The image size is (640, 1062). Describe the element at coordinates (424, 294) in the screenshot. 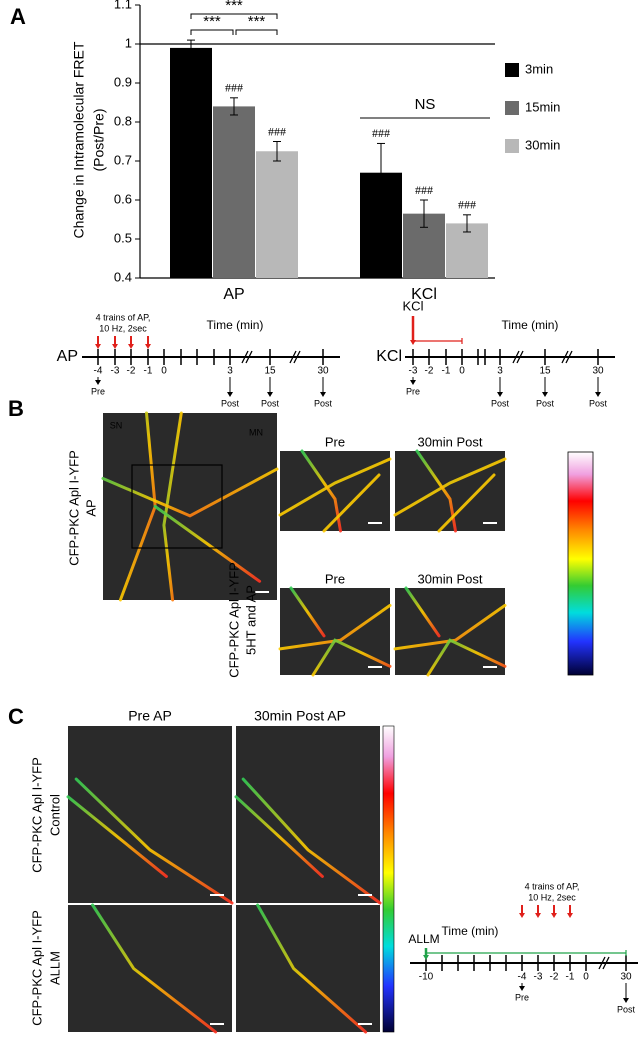

I see `x-tick-label: KCl` at that location.